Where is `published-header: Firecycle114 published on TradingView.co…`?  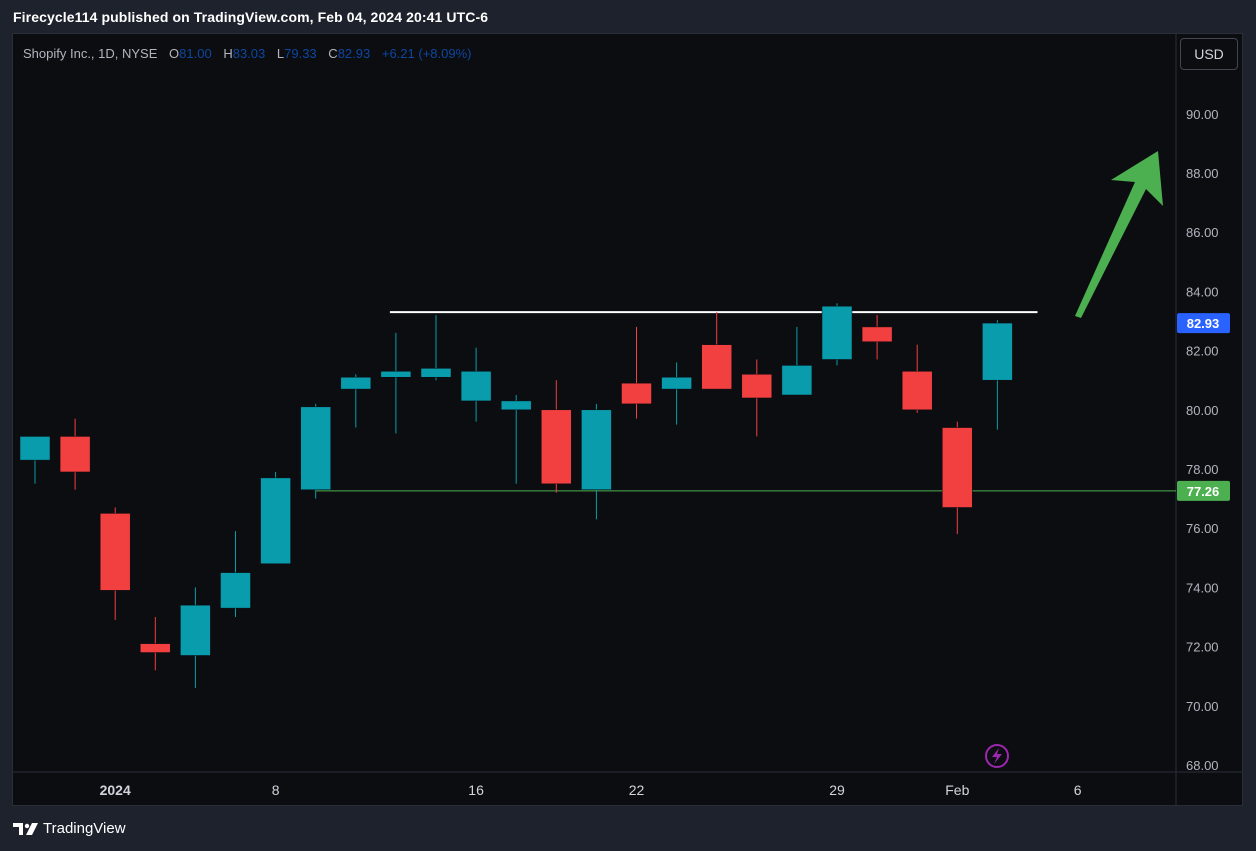
published-header: Firecycle114 published on TradingView.co… is located at coordinates (251, 17).